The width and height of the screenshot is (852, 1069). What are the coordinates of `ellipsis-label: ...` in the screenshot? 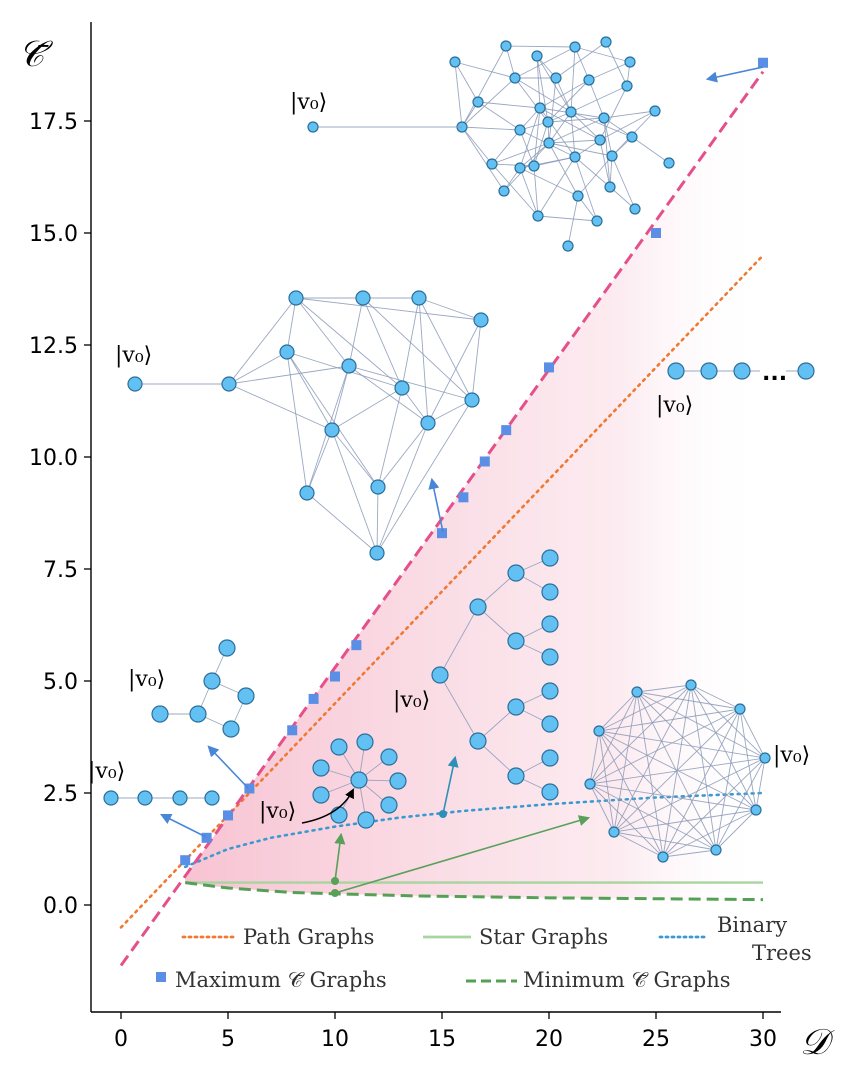 It's located at (774, 373).